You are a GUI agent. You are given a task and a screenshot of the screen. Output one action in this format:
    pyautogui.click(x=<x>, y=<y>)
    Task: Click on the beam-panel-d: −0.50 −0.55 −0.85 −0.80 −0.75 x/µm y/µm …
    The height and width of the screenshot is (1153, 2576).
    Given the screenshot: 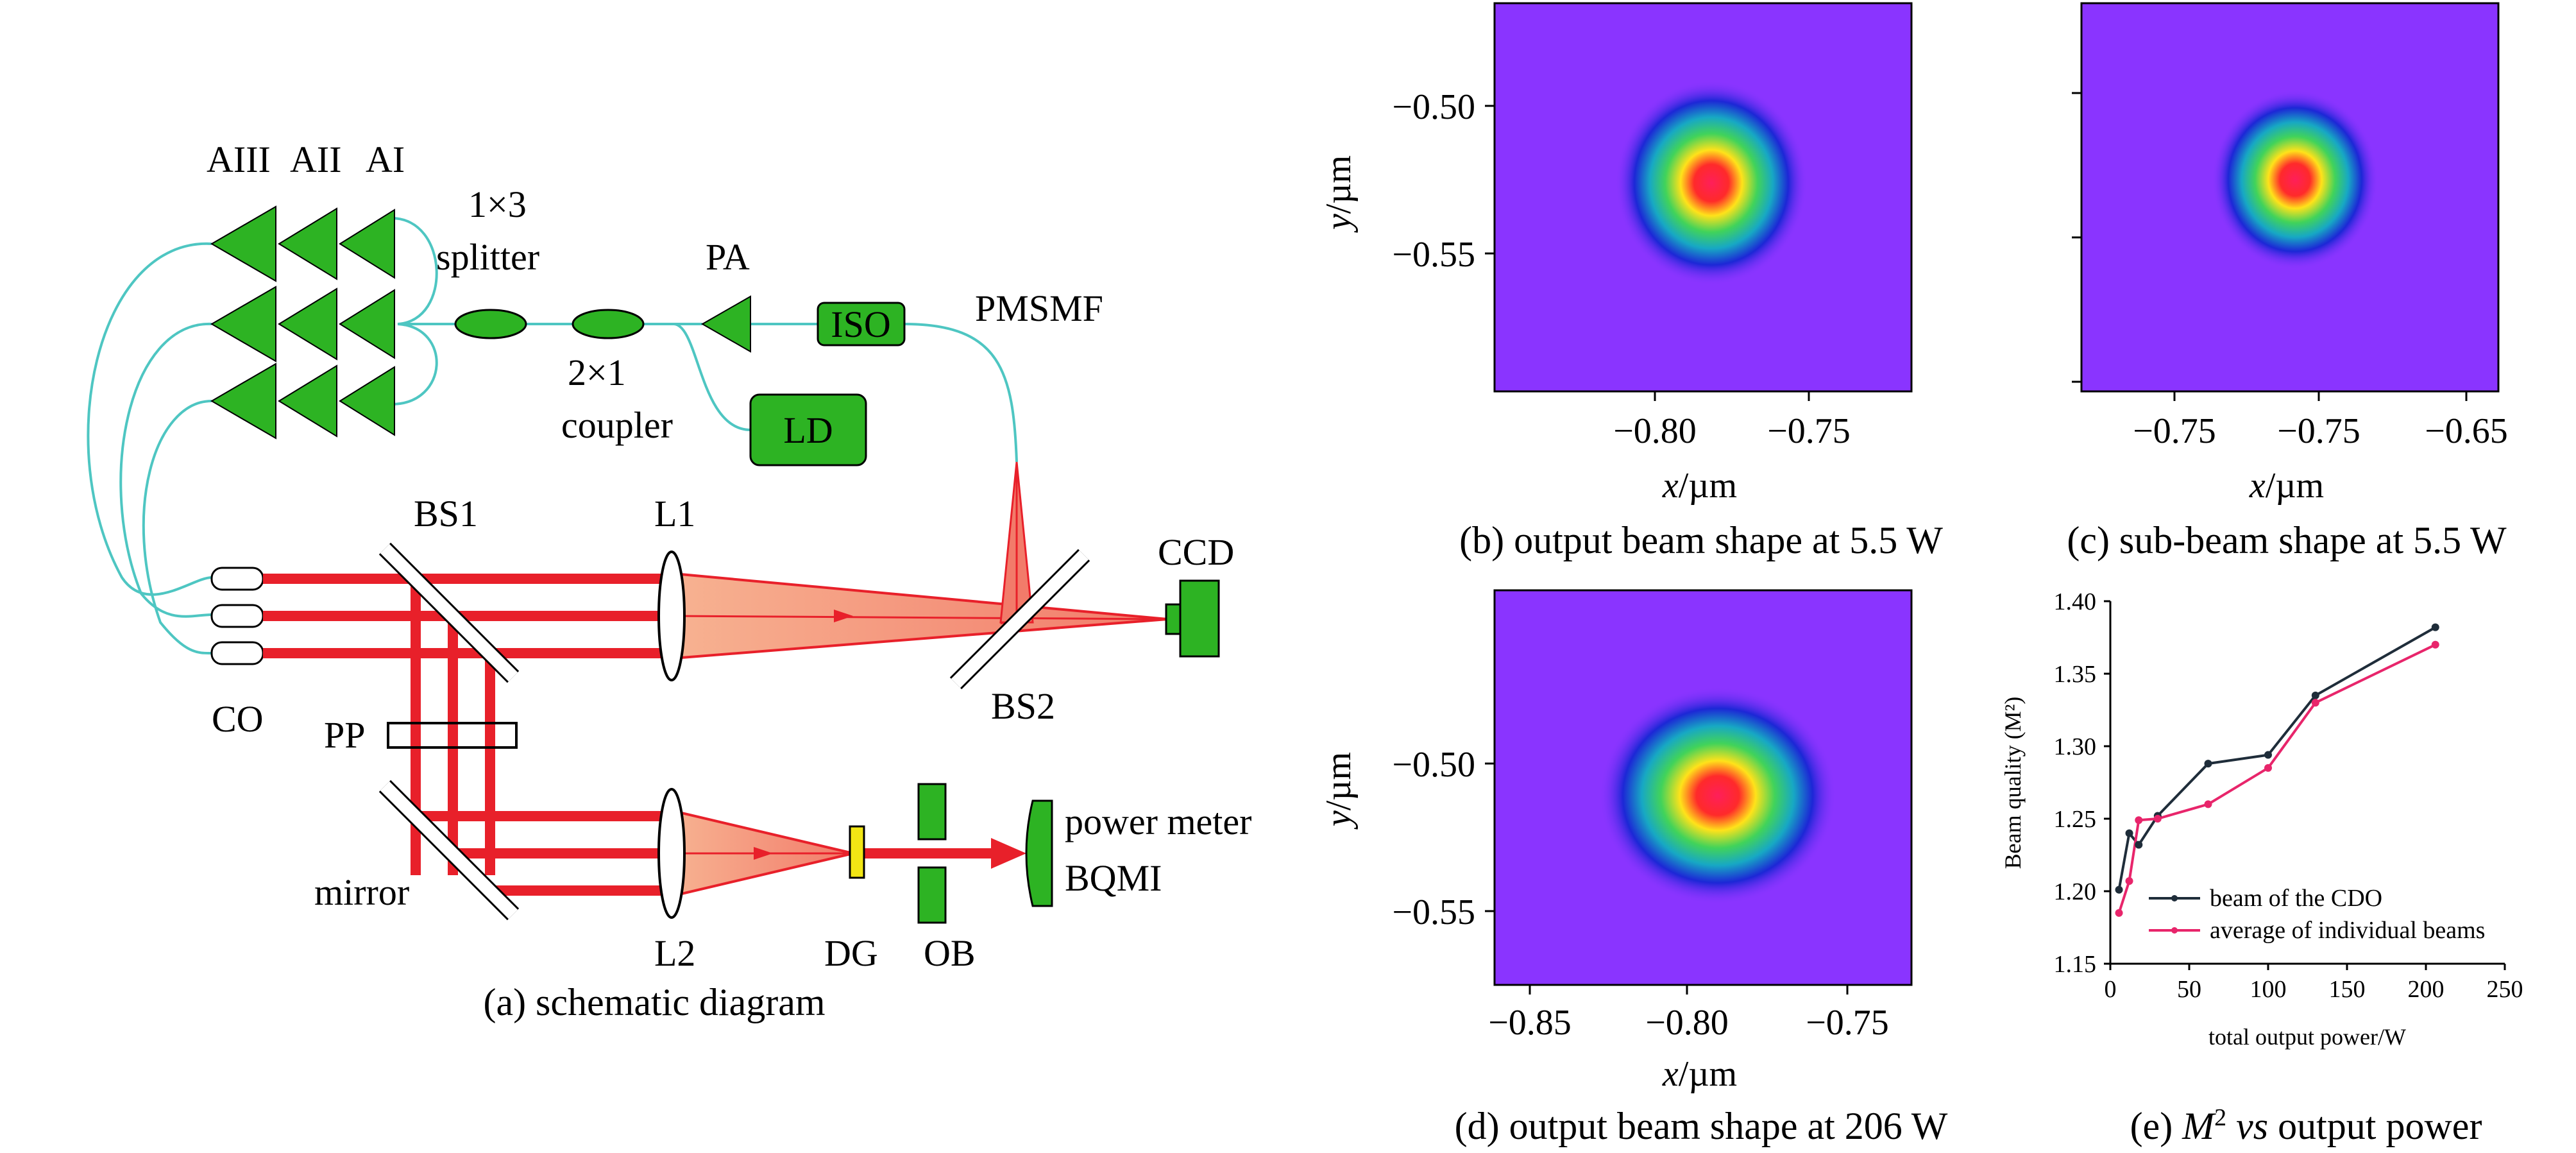 What is the action you would take?
    pyautogui.click(x=1633, y=868)
    